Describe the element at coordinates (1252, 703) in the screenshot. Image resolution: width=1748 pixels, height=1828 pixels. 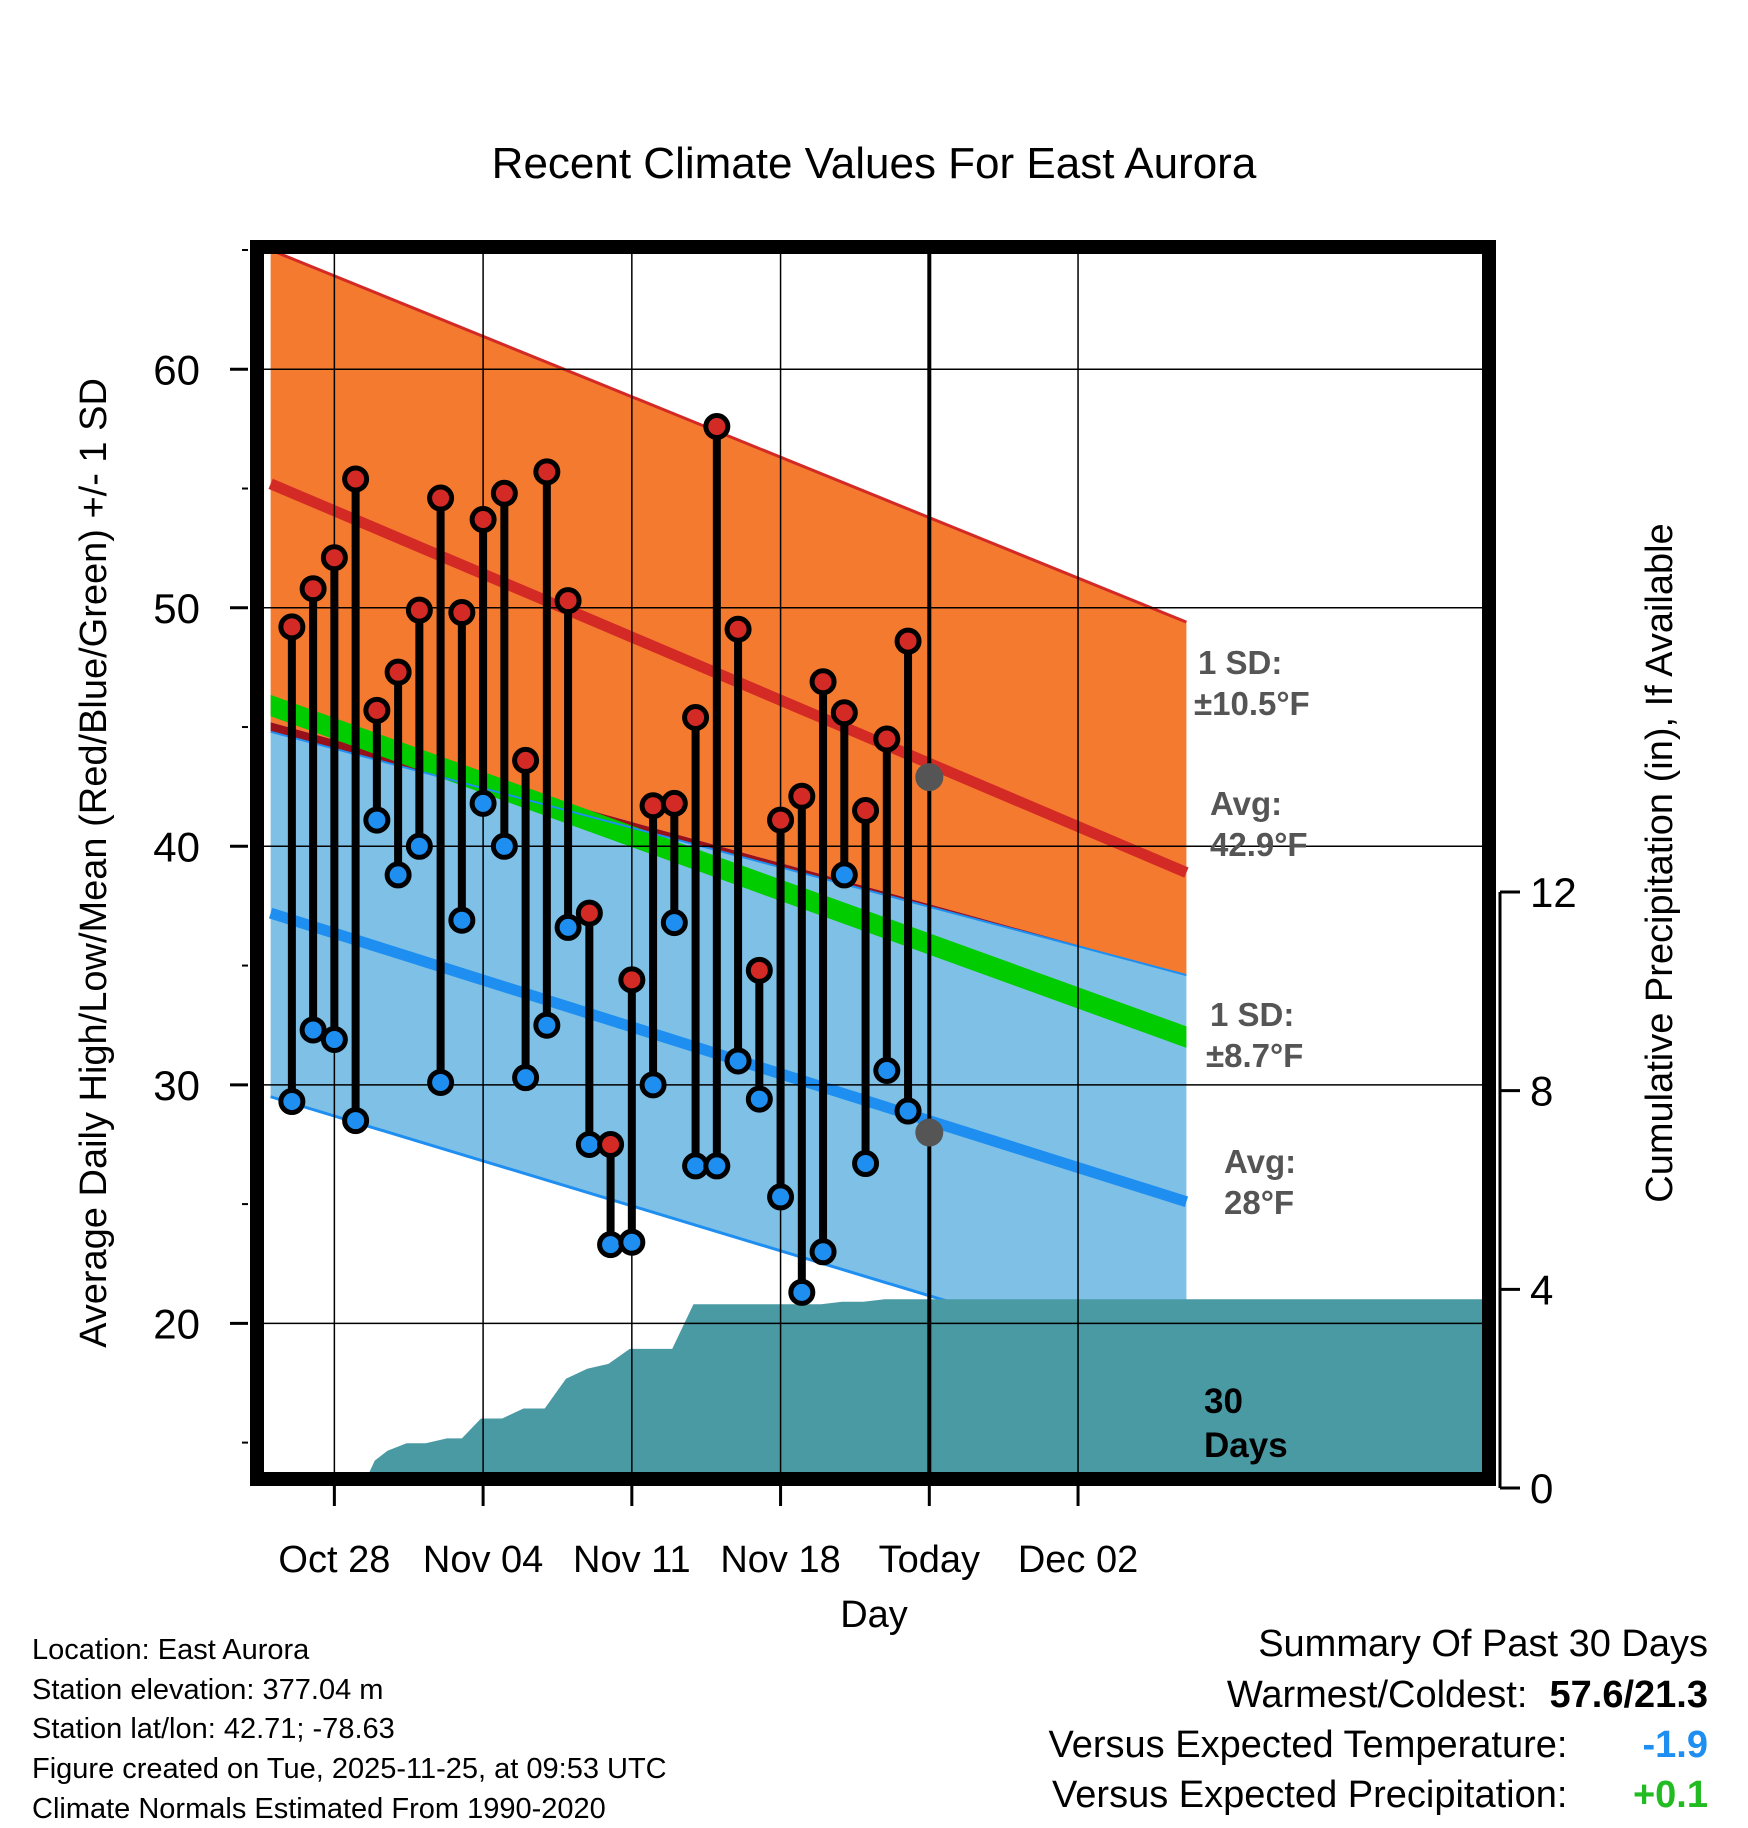
I see `high-sd-value: ±10.5°F` at that location.